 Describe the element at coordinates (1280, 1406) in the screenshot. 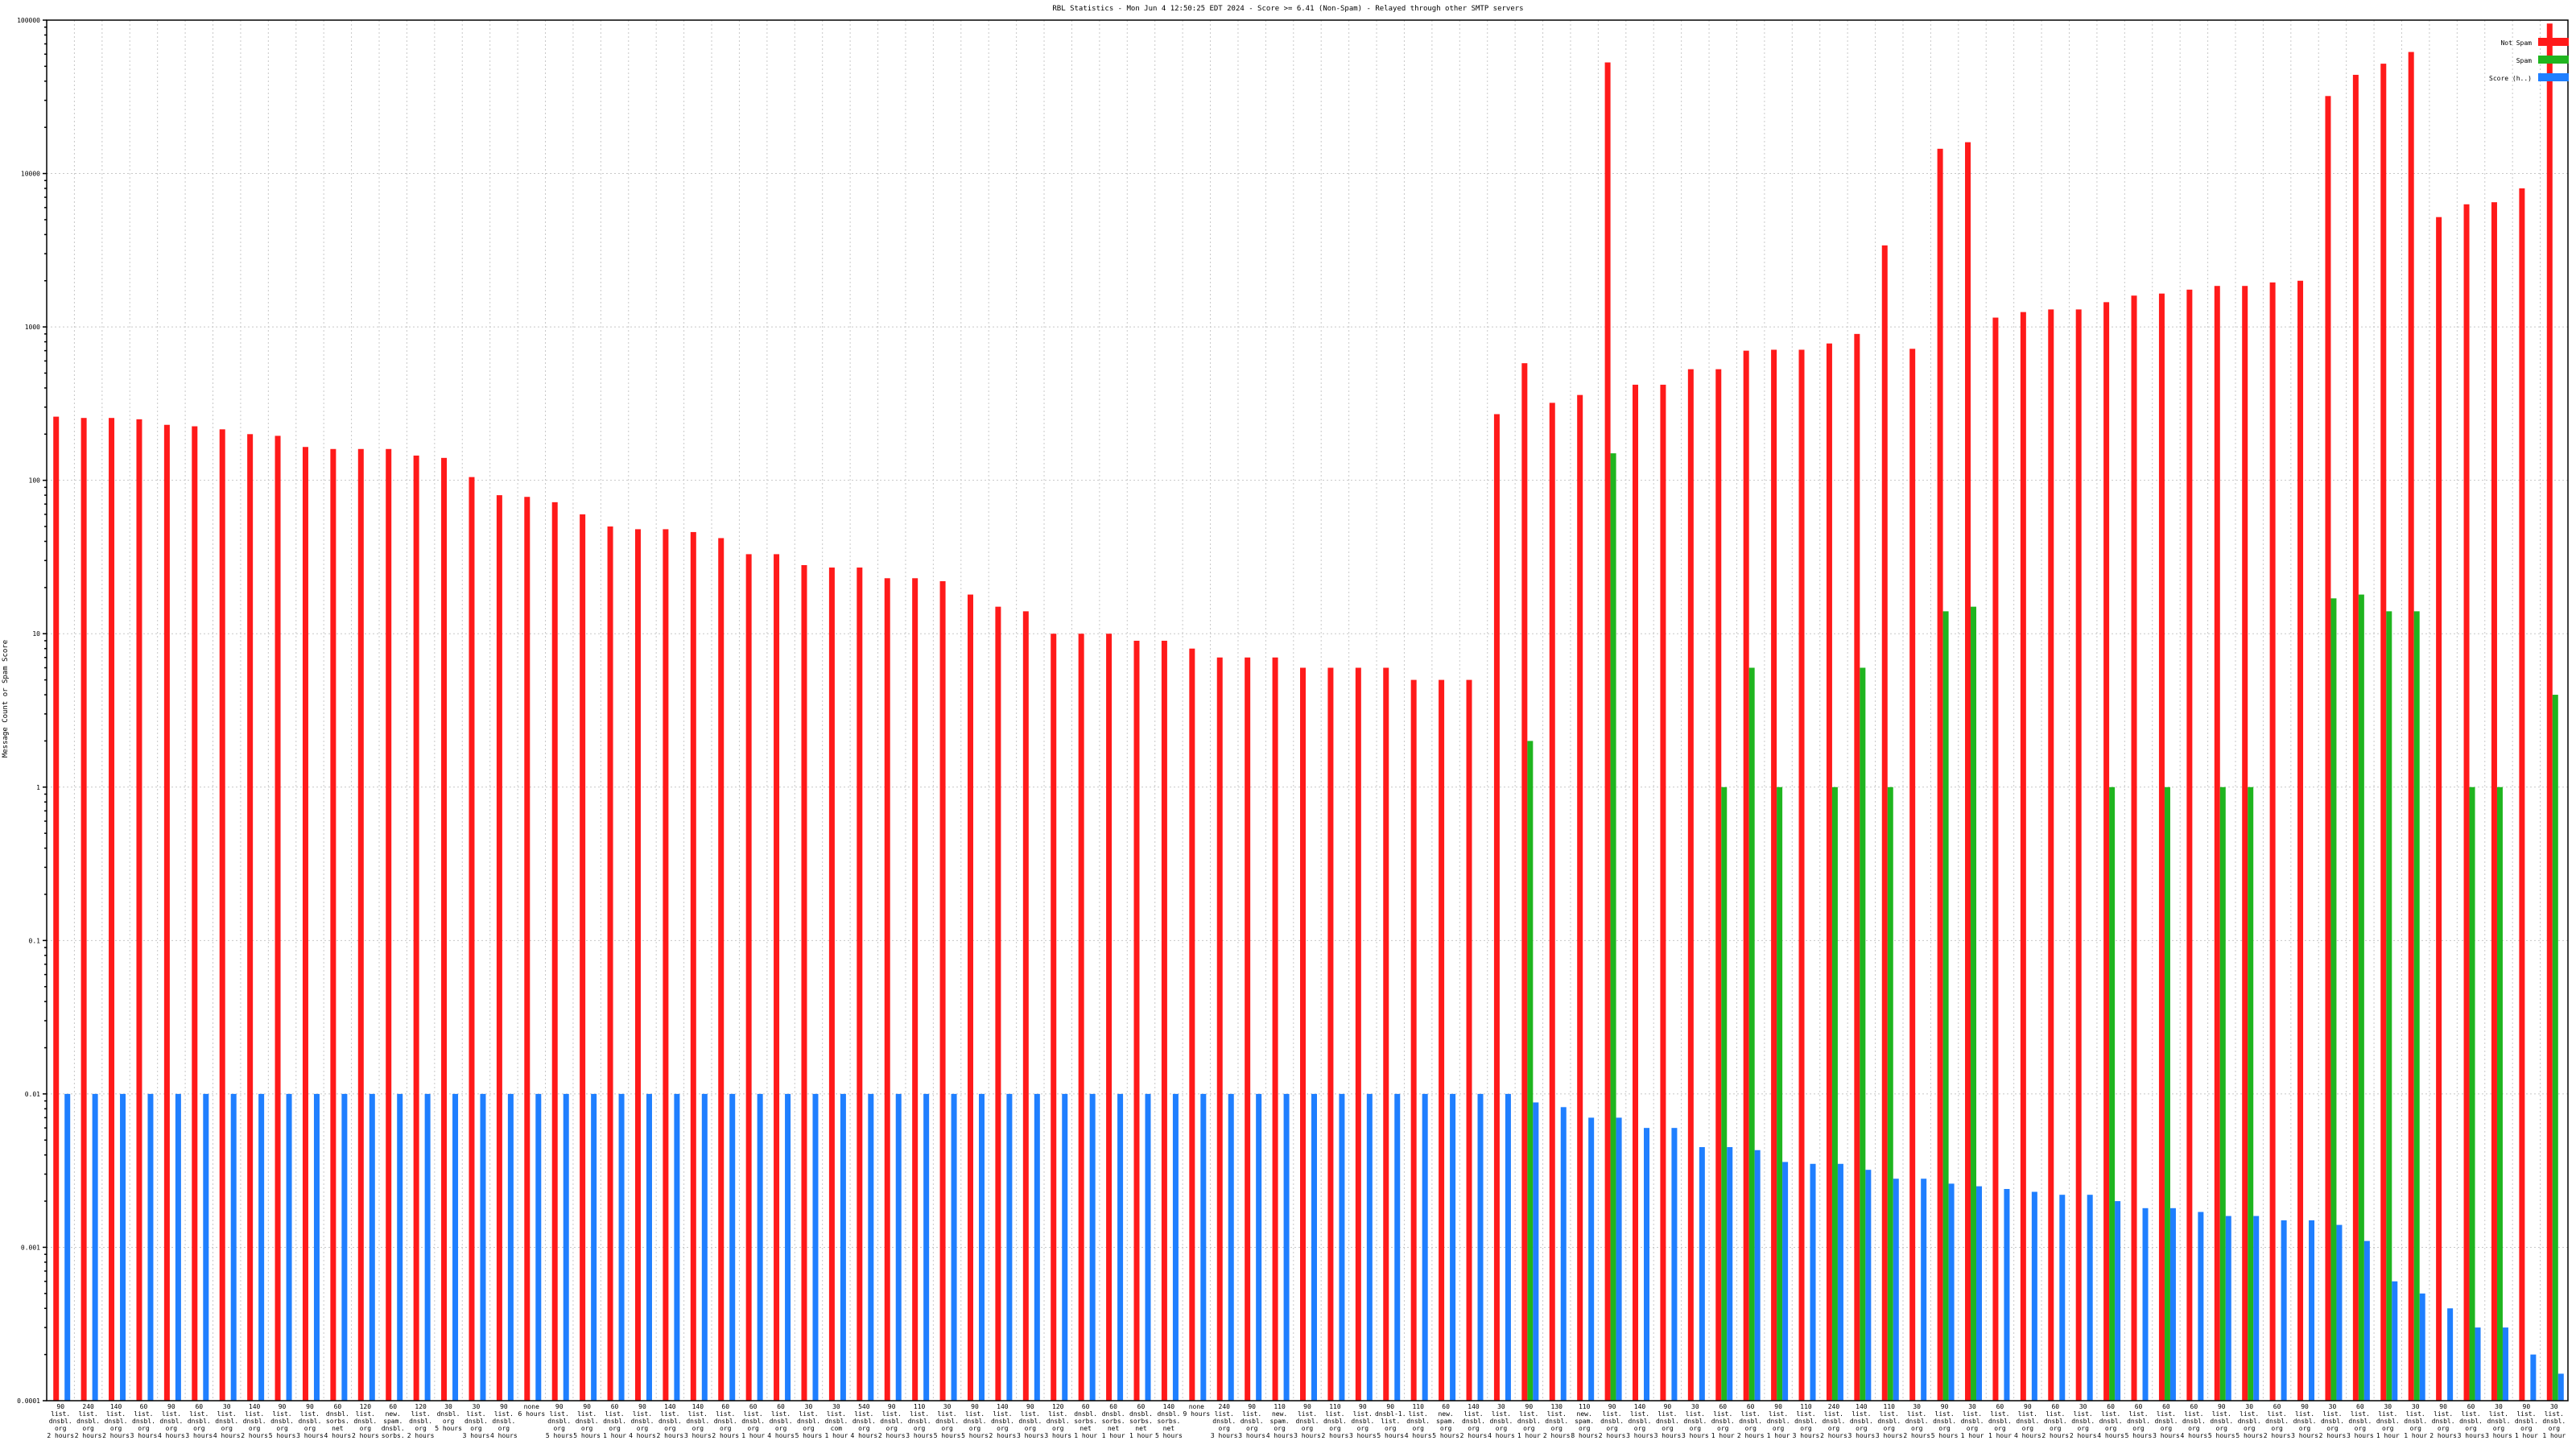

I see `x-tick-label-line: 110` at that location.